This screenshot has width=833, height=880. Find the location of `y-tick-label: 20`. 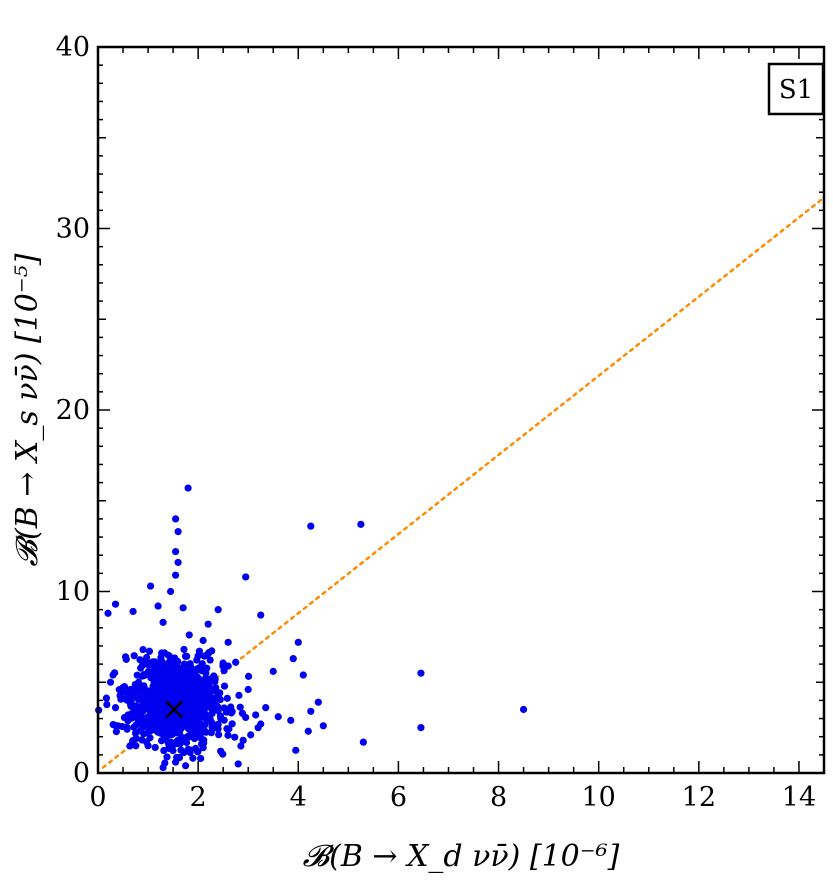

y-tick-label: 20 is located at coordinates (73, 410).